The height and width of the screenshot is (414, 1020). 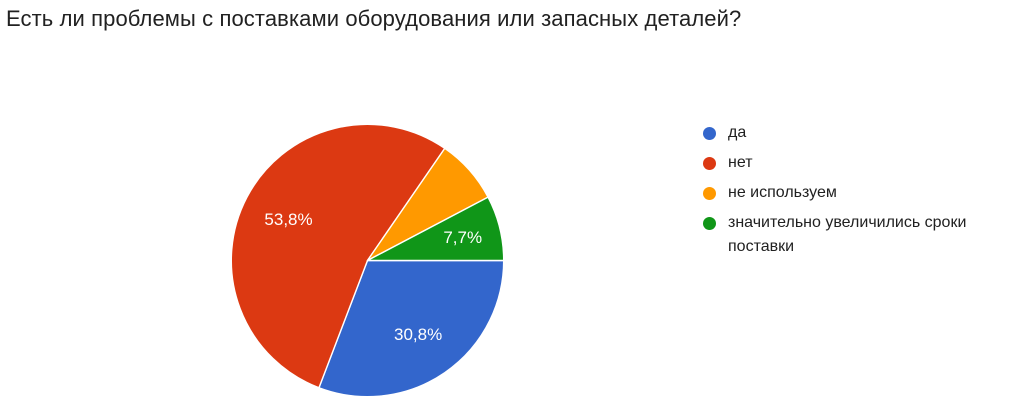 What do you see at coordinates (737, 132) in the screenshot?
I see `legend-item-label: да` at bounding box center [737, 132].